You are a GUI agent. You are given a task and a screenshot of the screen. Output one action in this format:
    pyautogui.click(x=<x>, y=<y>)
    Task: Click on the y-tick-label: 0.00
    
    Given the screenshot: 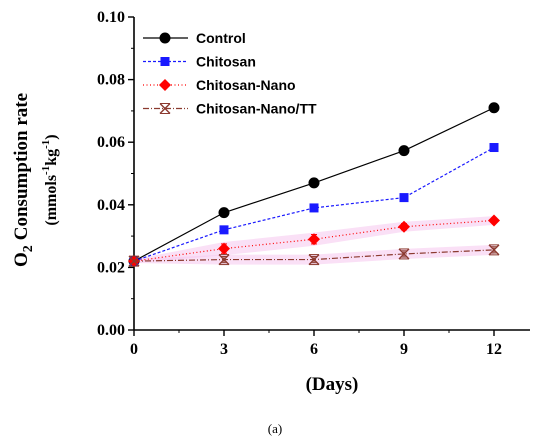 What is the action you would take?
    pyautogui.click(x=111, y=330)
    